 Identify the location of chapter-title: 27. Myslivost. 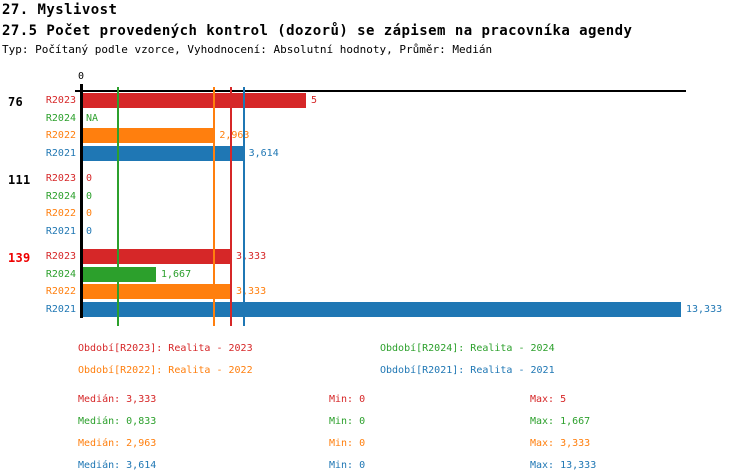
(60, 10).